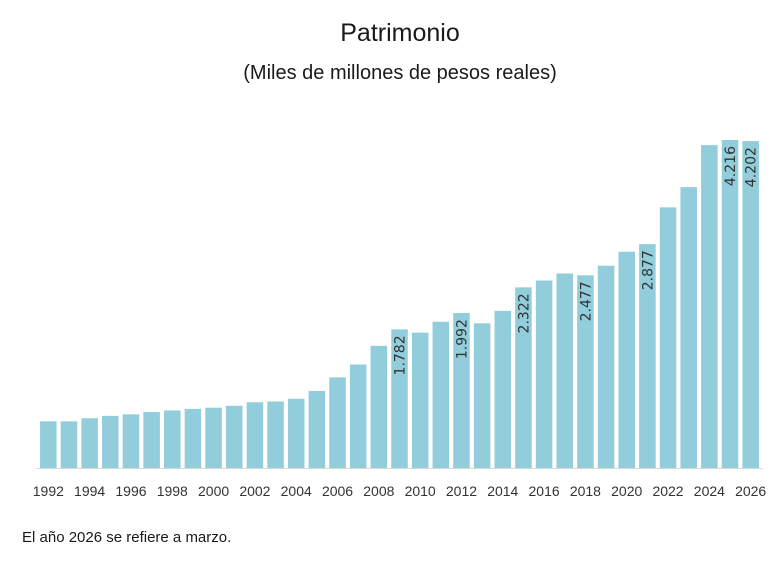 Image resolution: width=773 pixels, height=571 pixels. I want to click on bar-2004, so click(296, 433).